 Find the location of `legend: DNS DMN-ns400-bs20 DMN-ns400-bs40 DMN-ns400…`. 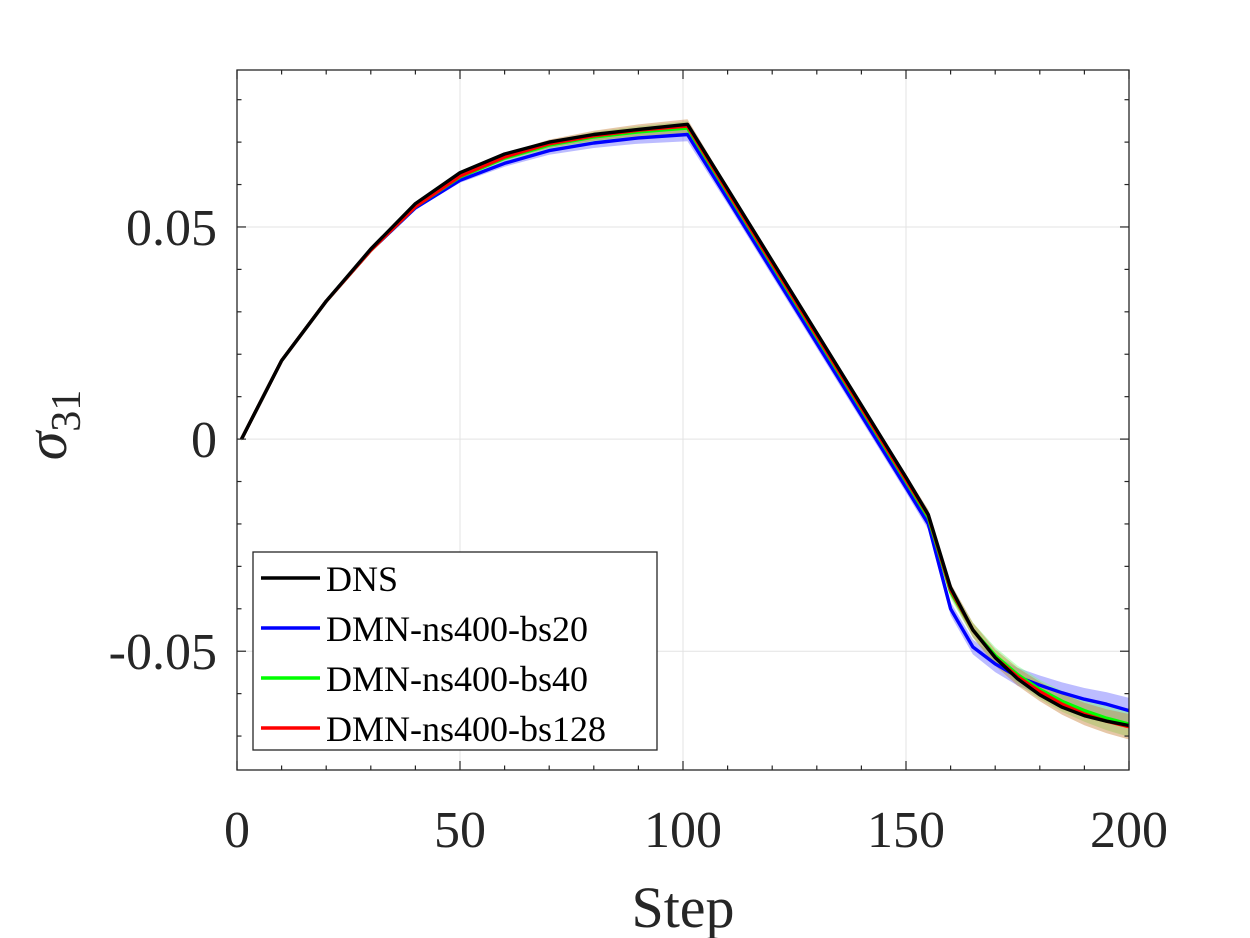

legend: DNS DMN-ns400-bs20 DMN-ns400-bs40 DMN-ns400… is located at coordinates (455, 651).